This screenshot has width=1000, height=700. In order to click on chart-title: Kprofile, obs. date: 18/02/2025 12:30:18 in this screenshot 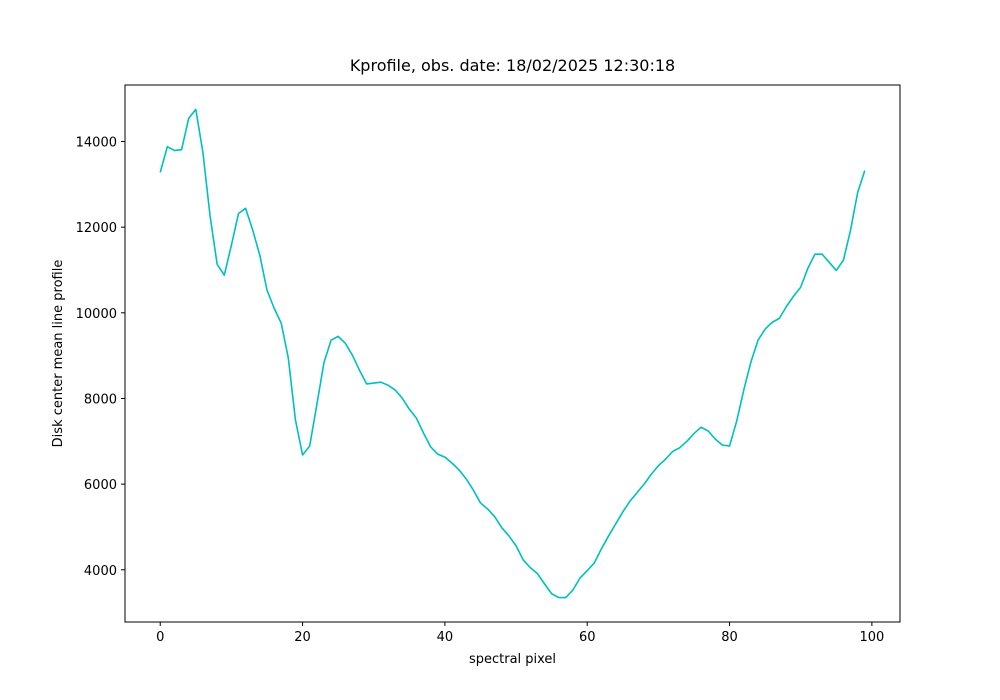, I will do `click(512, 65)`.